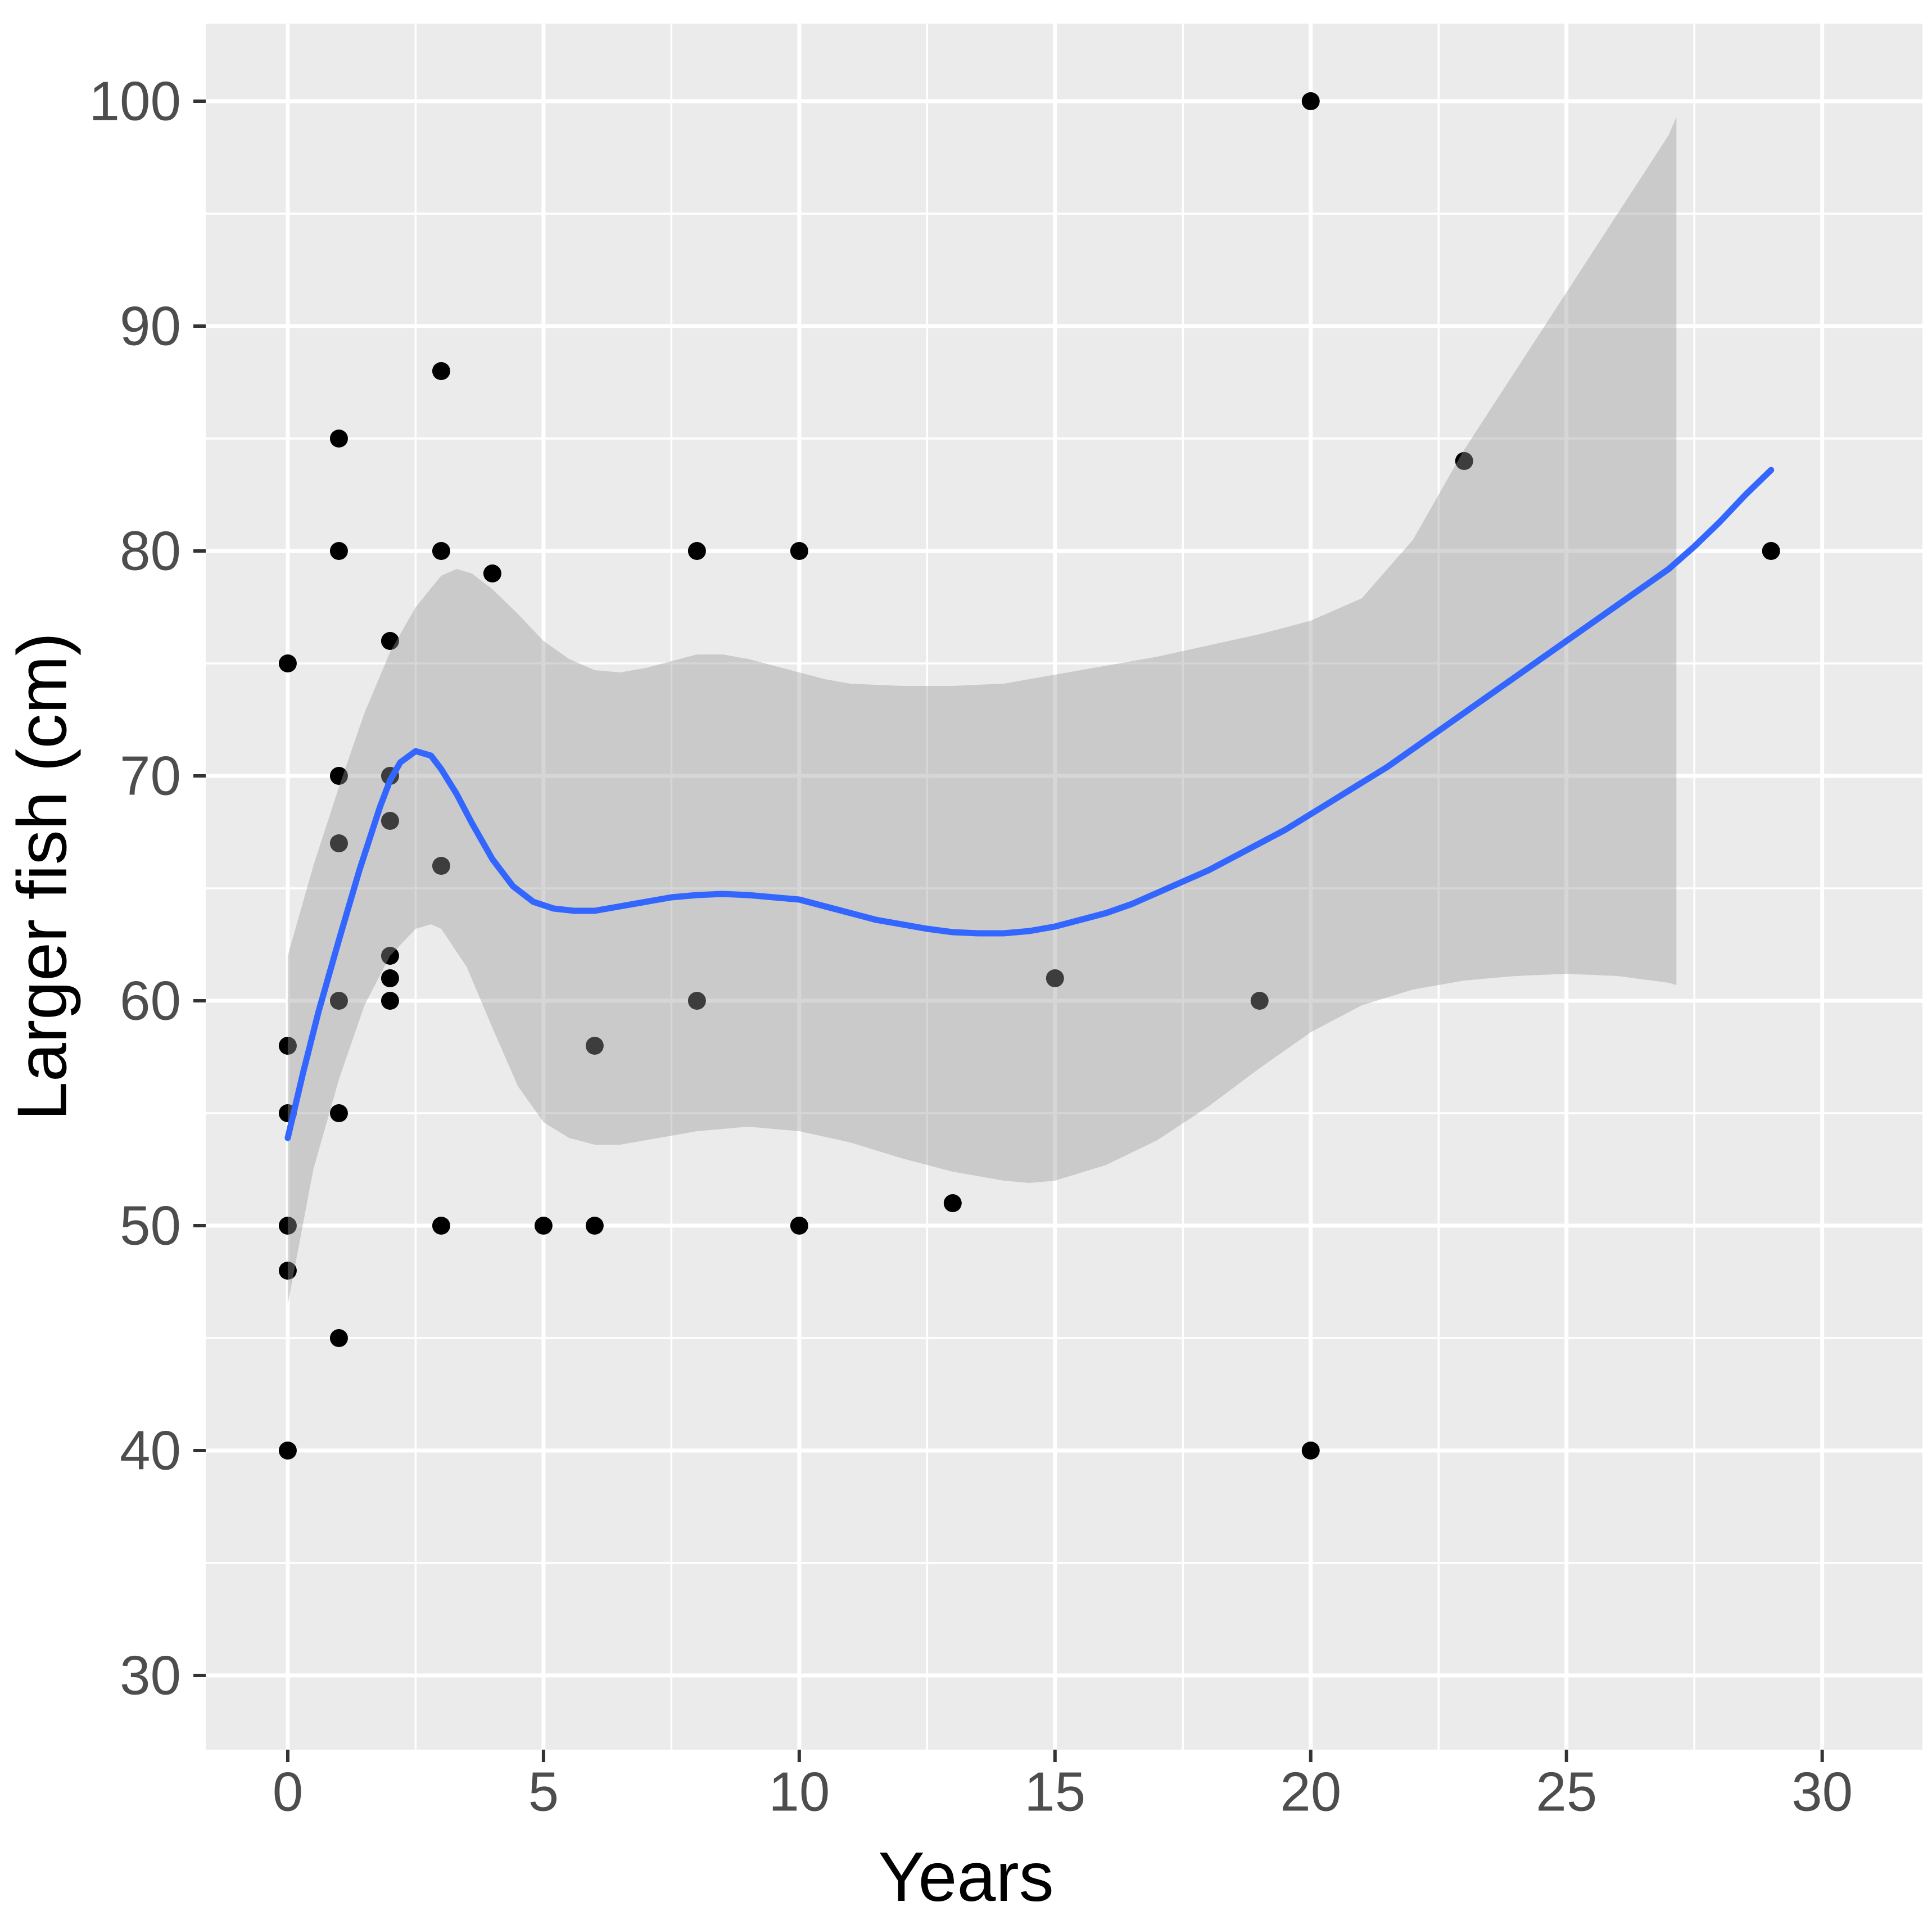  I want to click on y-tick-label: 40, so click(150, 1450).